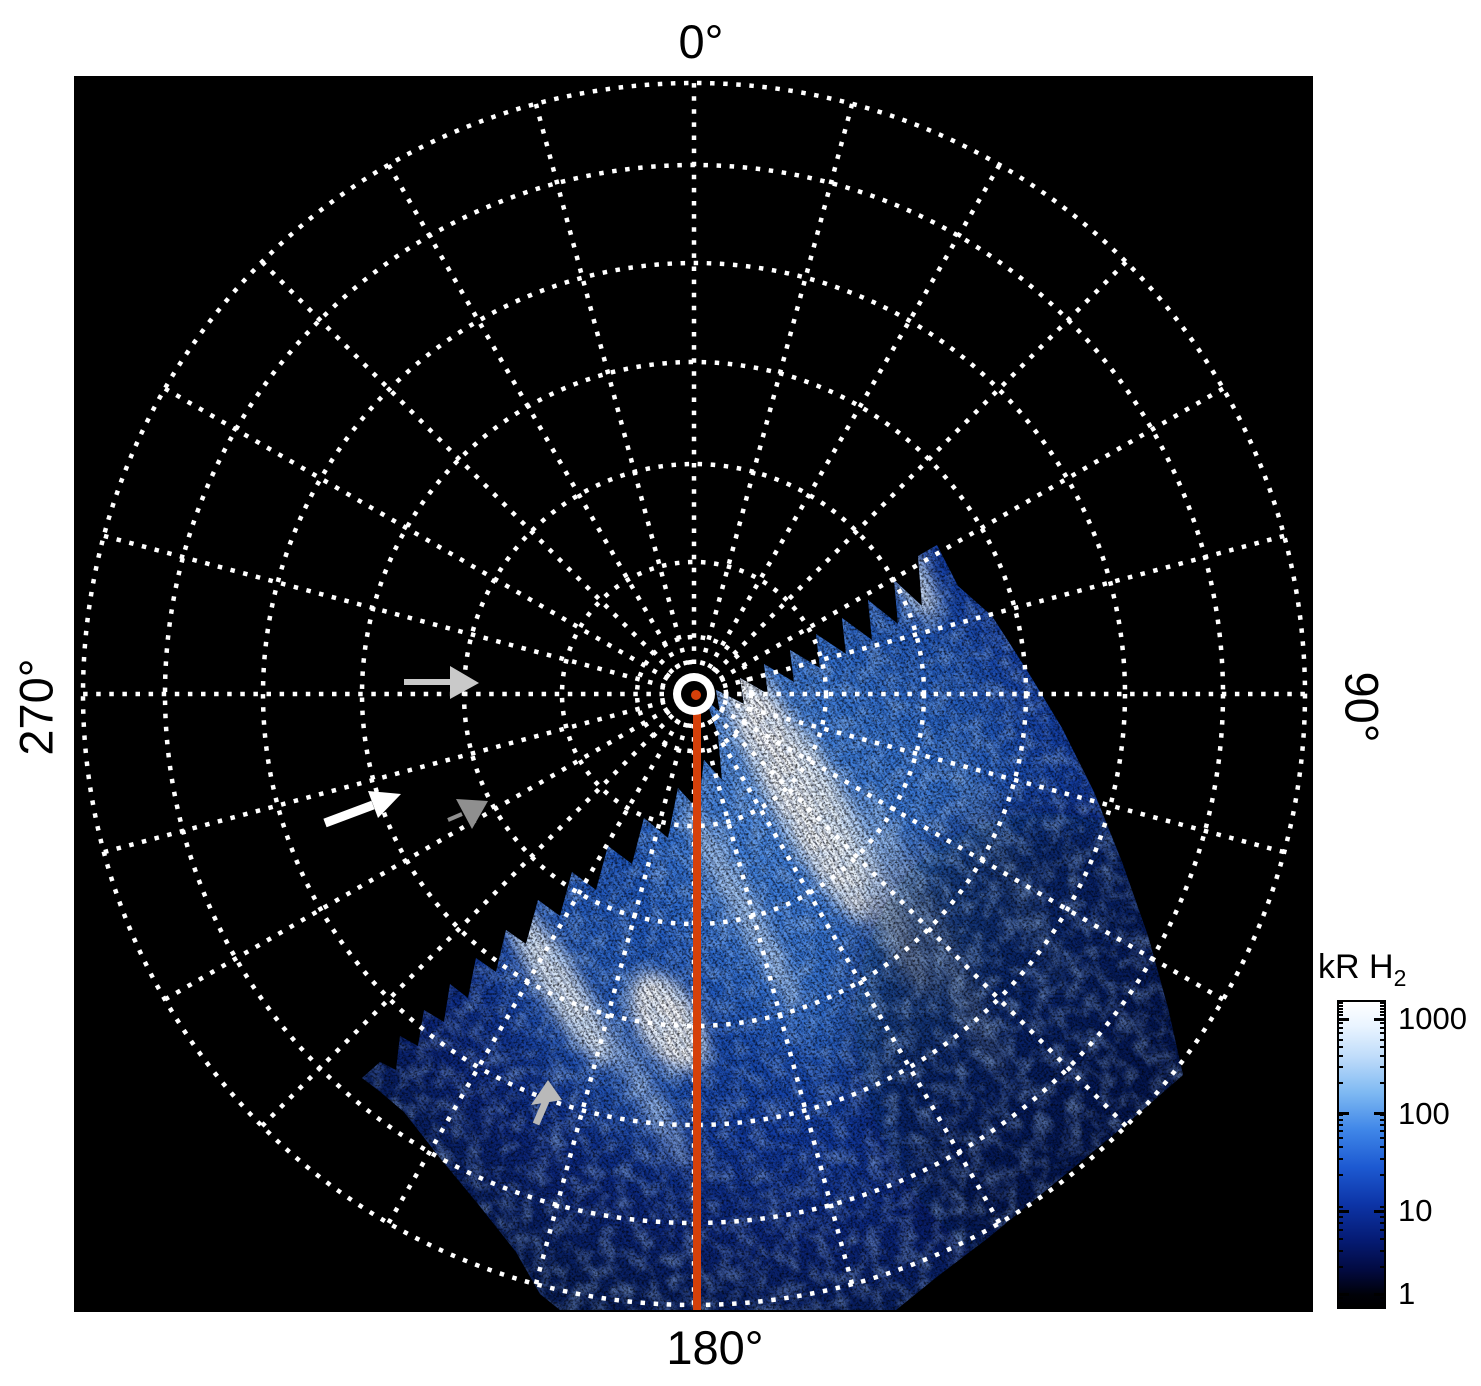 The height and width of the screenshot is (1386, 1481). Describe the element at coordinates (1407, 1294) in the screenshot. I see `colorbar-tick-label: 1` at that location.